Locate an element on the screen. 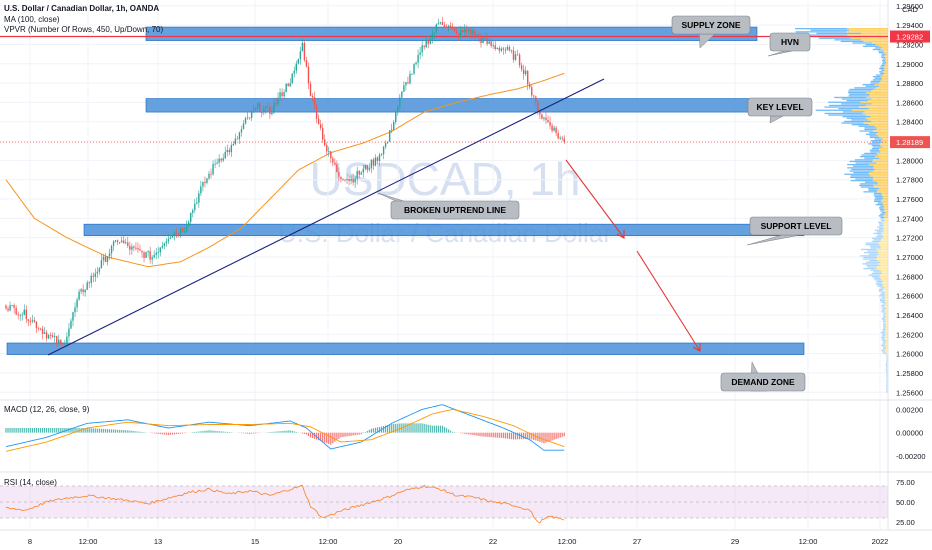  price-tick-label: 1.27400 is located at coordinates (909, 218).